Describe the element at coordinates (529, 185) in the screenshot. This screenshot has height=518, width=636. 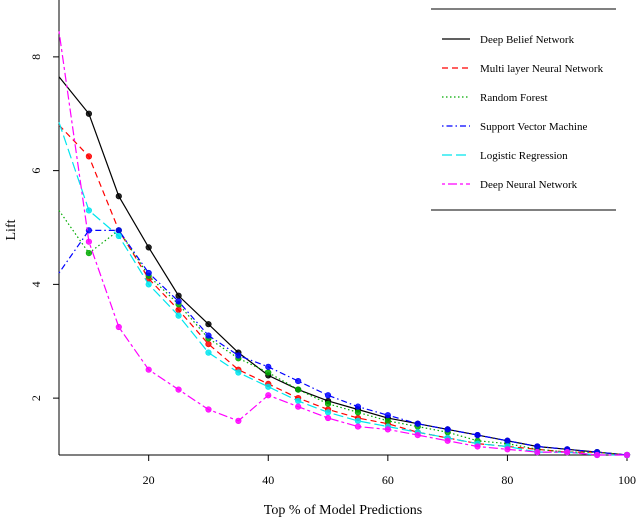
I see `legend-label: Deep Neural Network` at that location.